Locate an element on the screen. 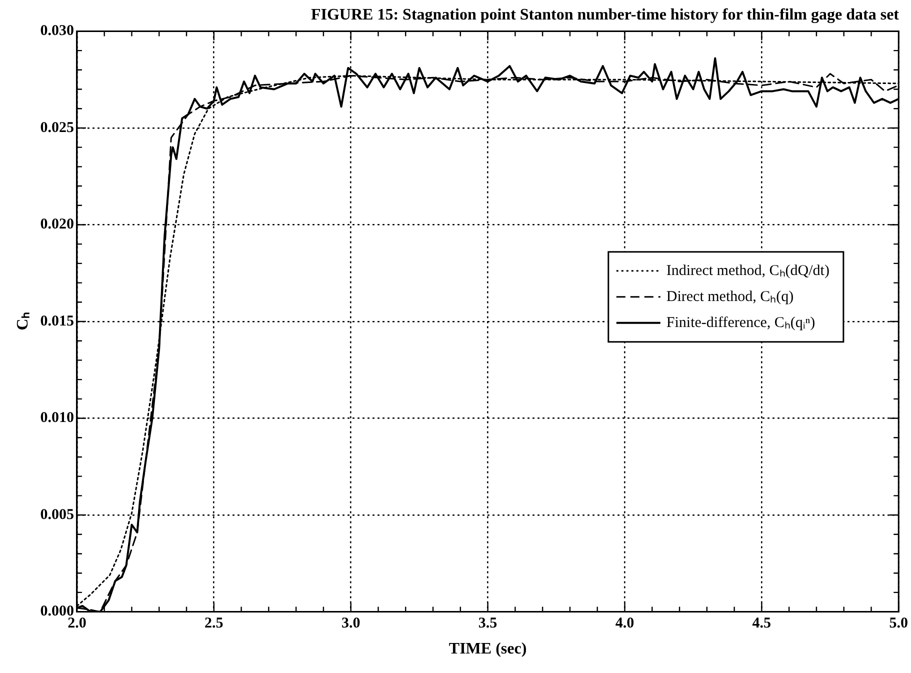 This screenshot has height=673, width=911. x-axis-title: TIME (sec) is located at coordinates (487, 649).